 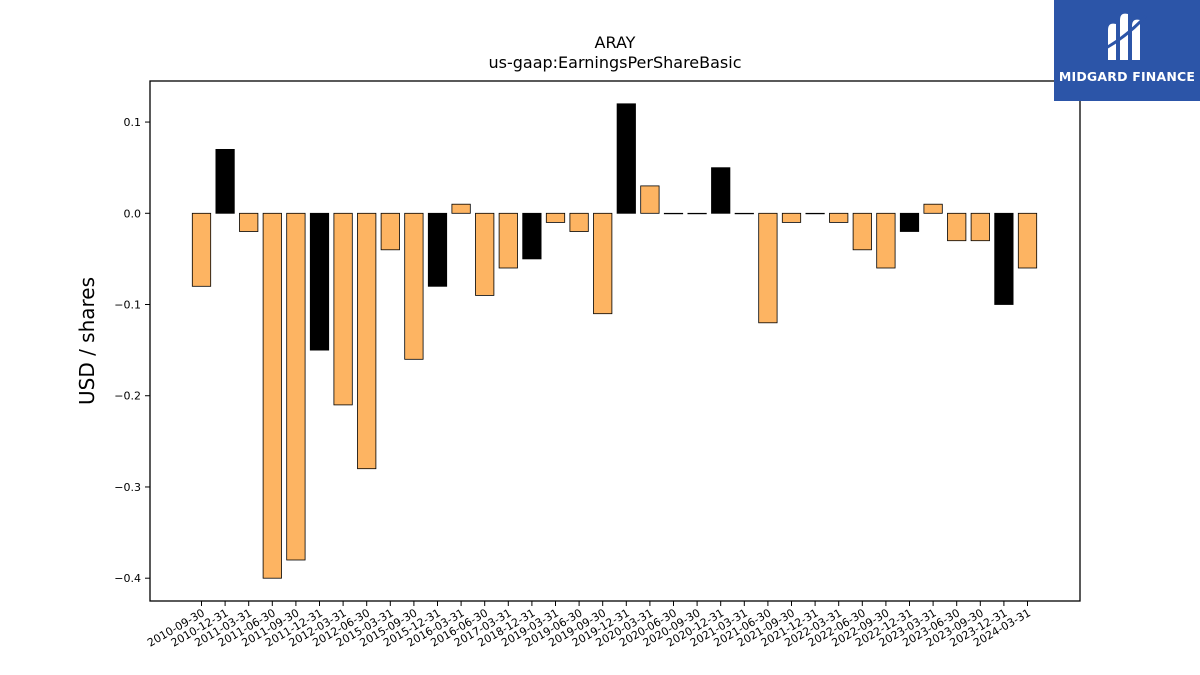 I want to click on y-tick-label: 0.0, so click(x=133, y=213).